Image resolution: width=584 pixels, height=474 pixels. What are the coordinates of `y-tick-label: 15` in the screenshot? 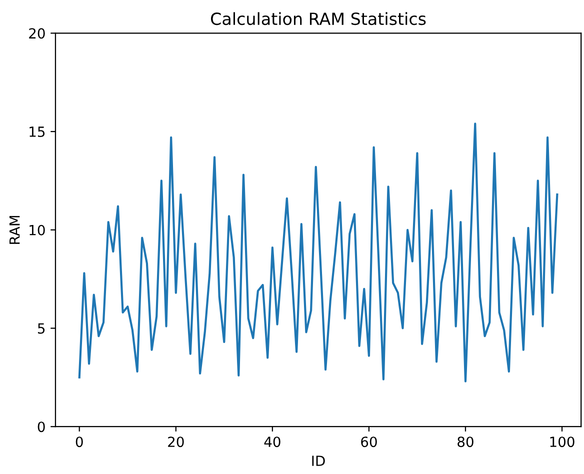 It's located at (37, 132).